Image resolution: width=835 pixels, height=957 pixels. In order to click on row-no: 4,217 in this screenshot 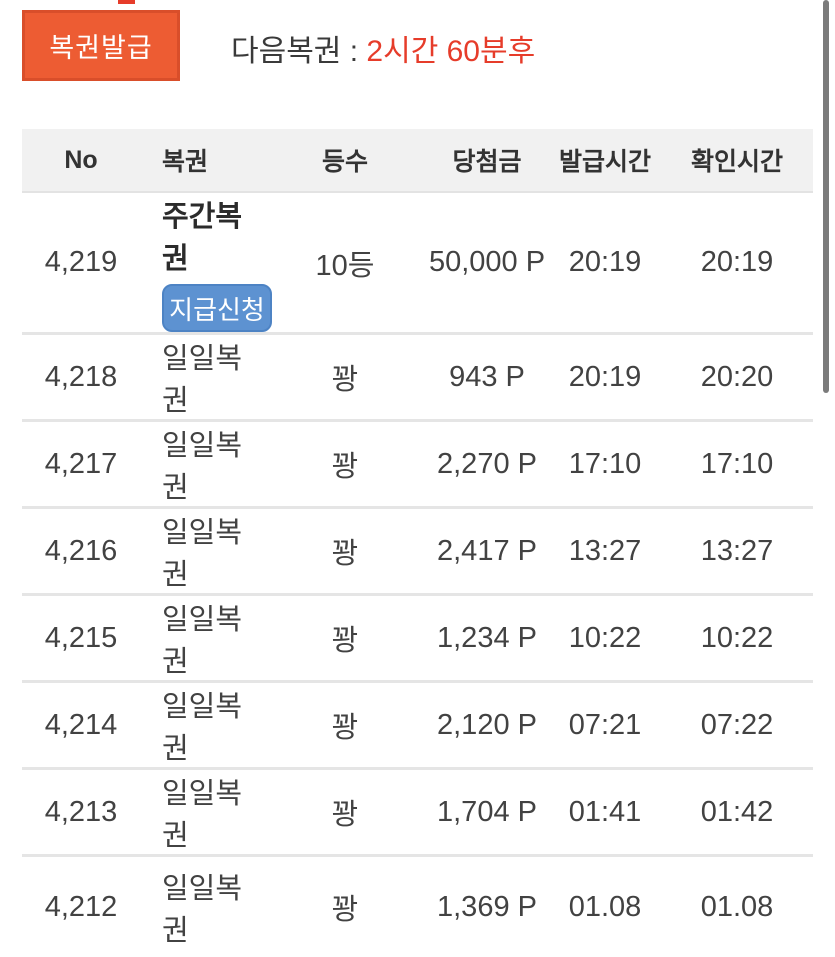, I will do `click(81, 463)`.